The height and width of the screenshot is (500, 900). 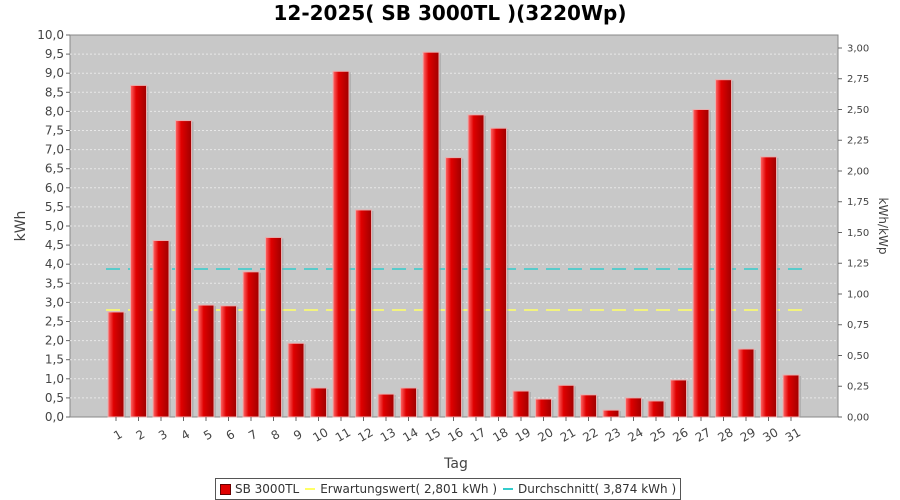 I want to click on x-tick-label: 17, so click(x=478, y=435).